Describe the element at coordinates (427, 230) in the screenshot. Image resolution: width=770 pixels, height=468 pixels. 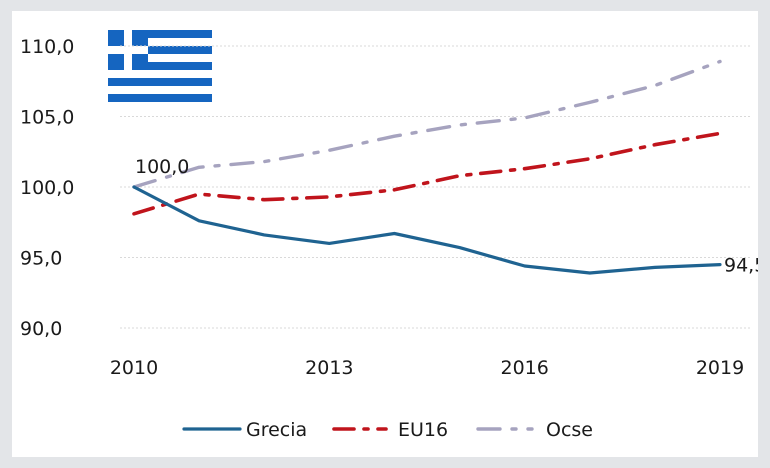
I see `series-line-grecia` at that location.